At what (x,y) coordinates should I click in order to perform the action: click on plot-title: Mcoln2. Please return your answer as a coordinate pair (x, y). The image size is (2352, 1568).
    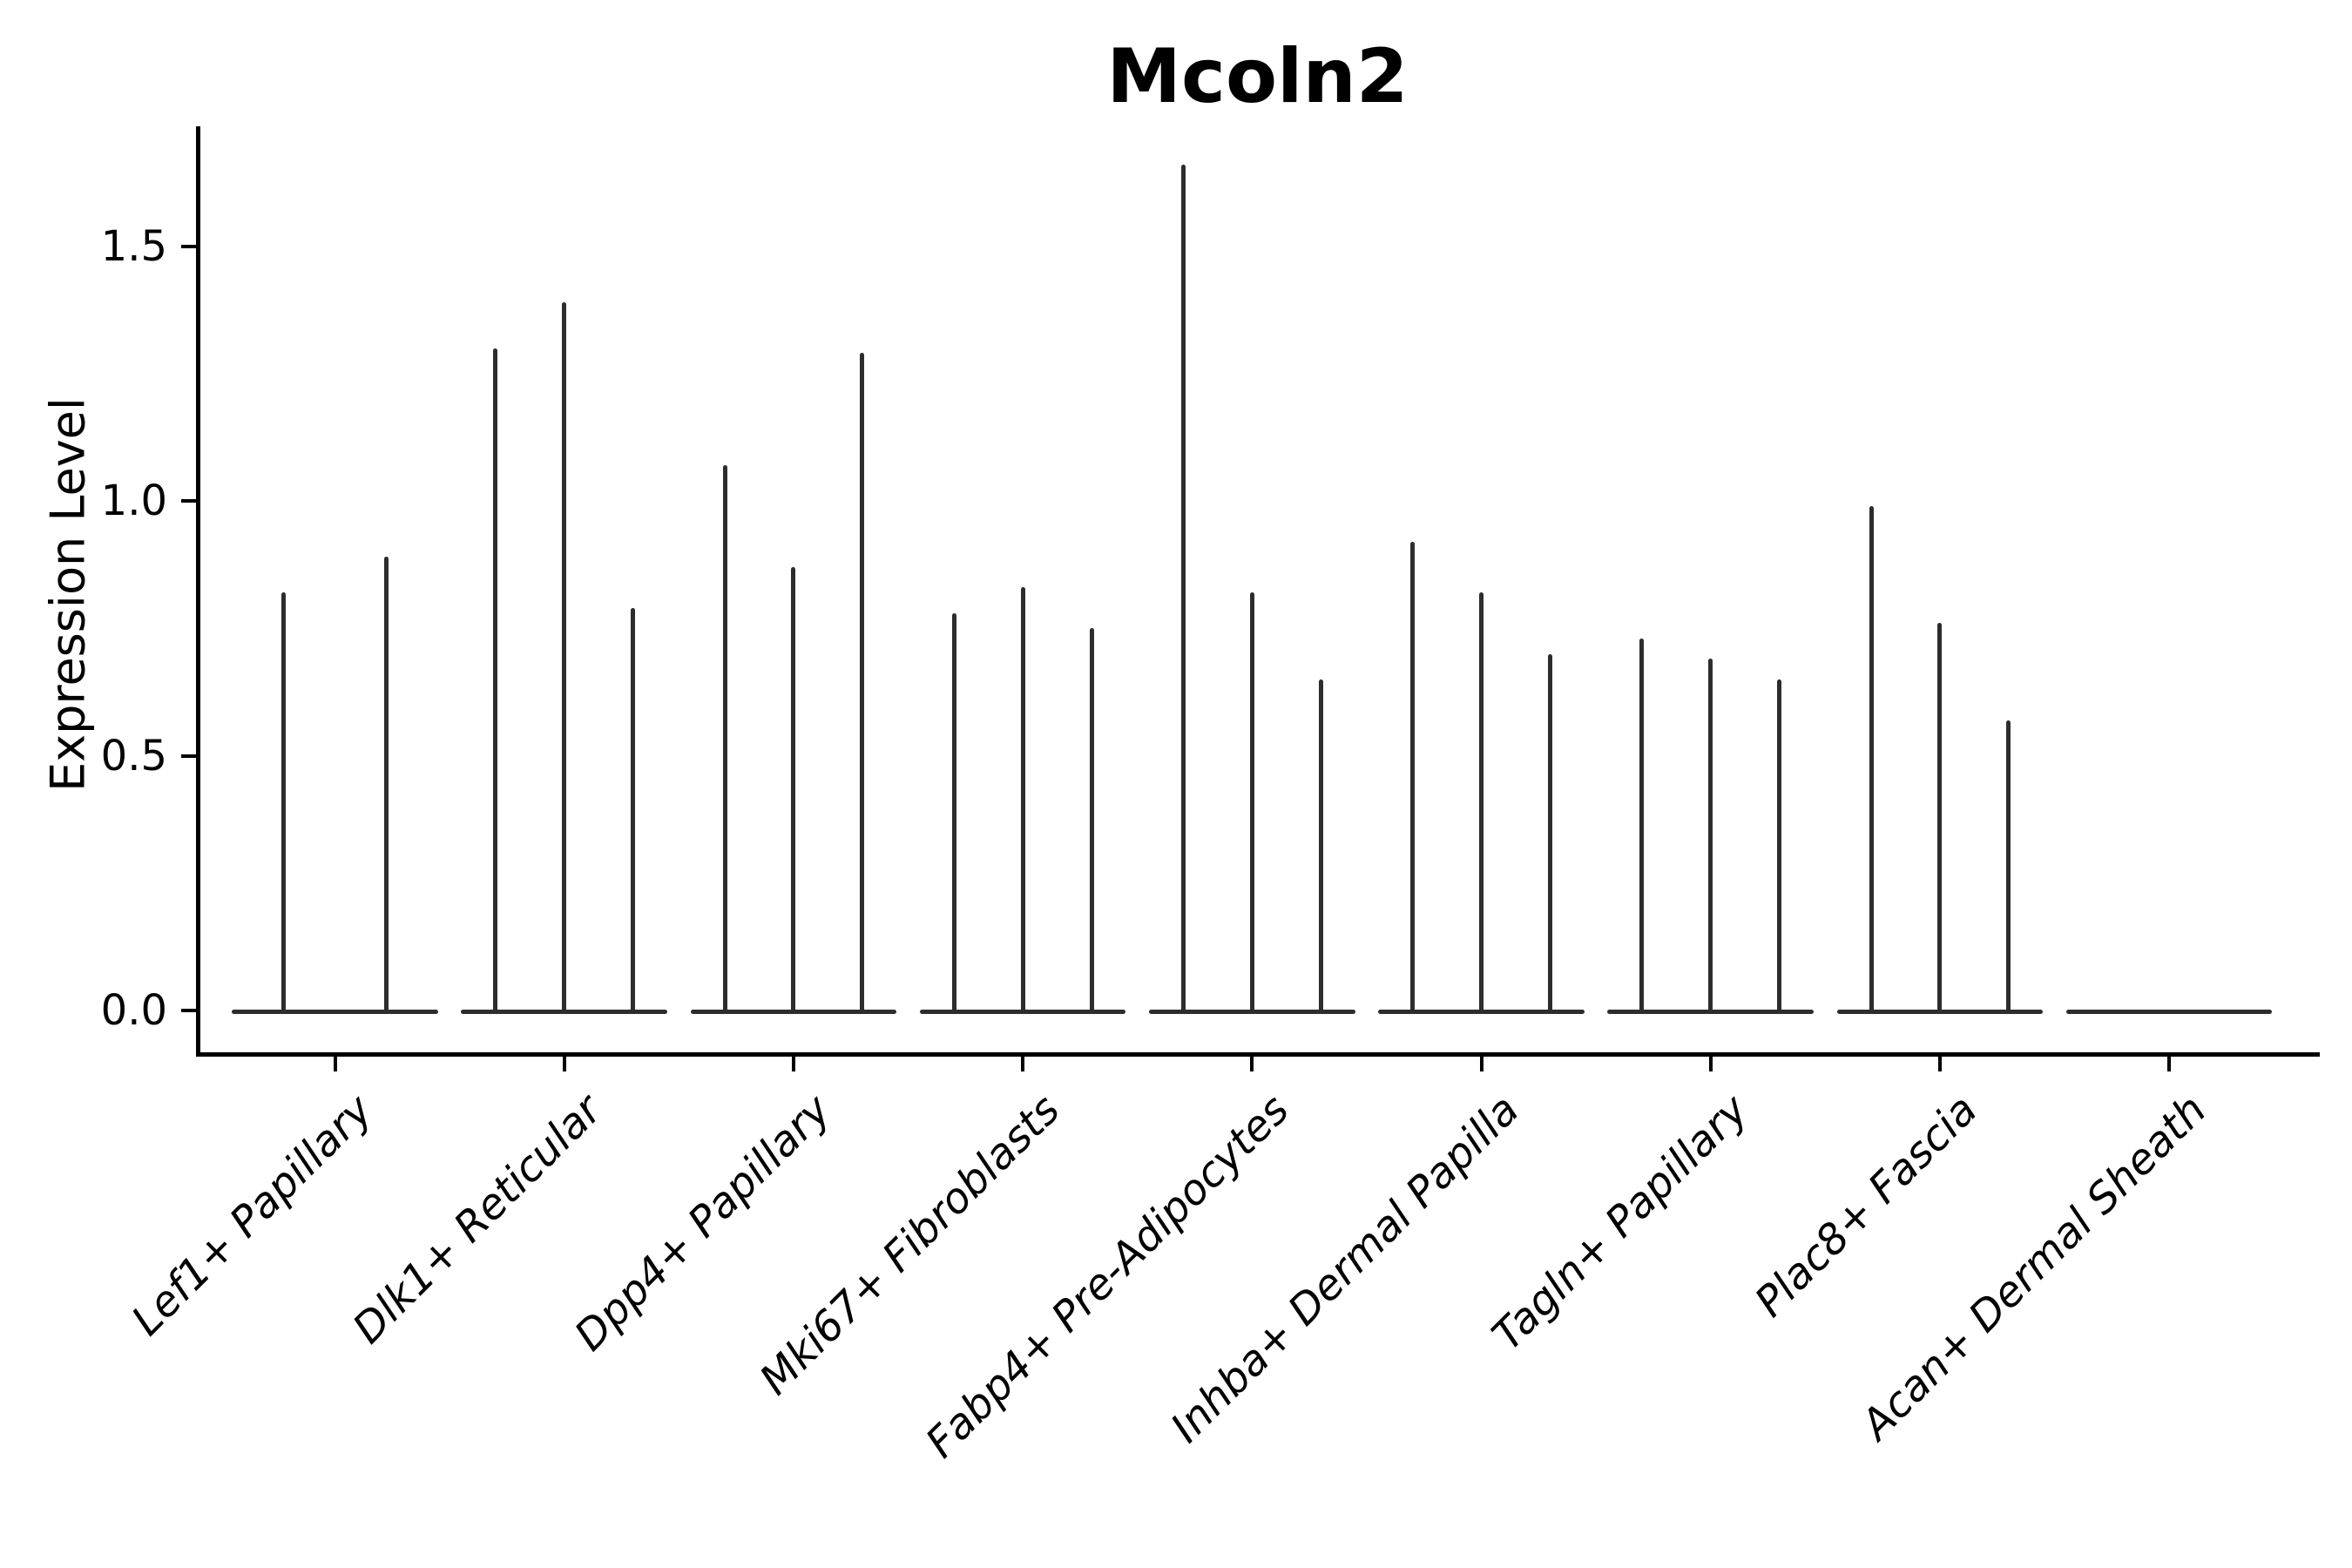
    Looking at the image, I should click on (1257, 76).